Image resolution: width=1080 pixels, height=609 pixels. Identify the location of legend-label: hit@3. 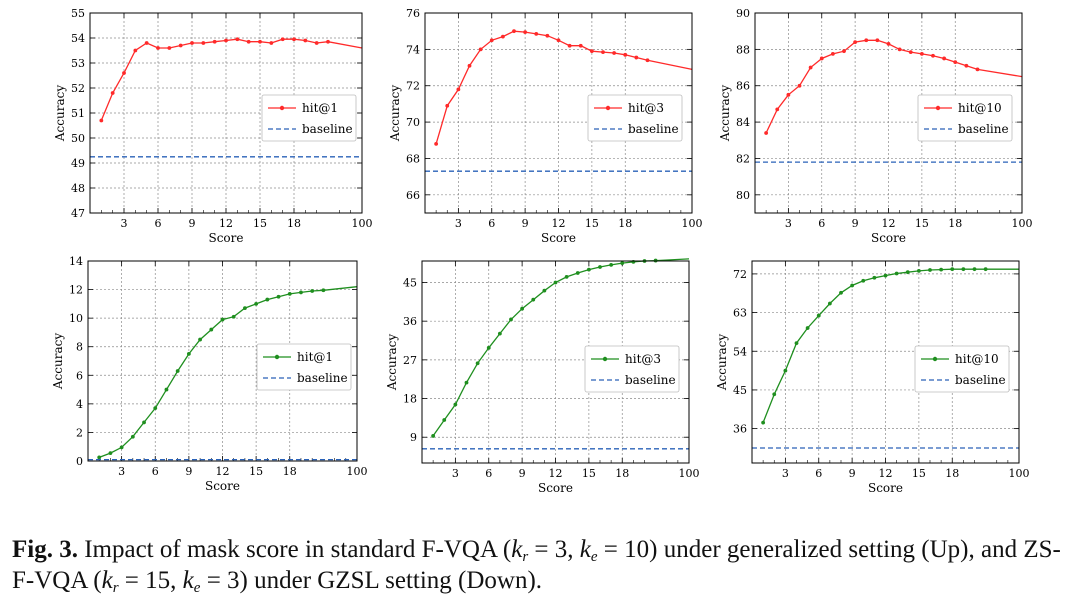
(643, 359).